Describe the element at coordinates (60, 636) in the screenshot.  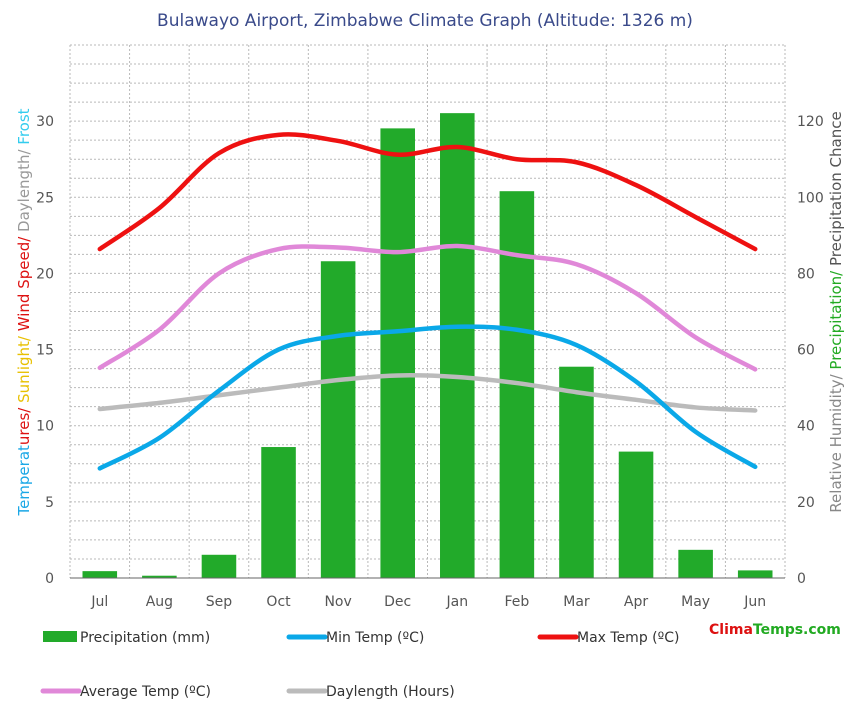
I see `legend-swatch` at that location.